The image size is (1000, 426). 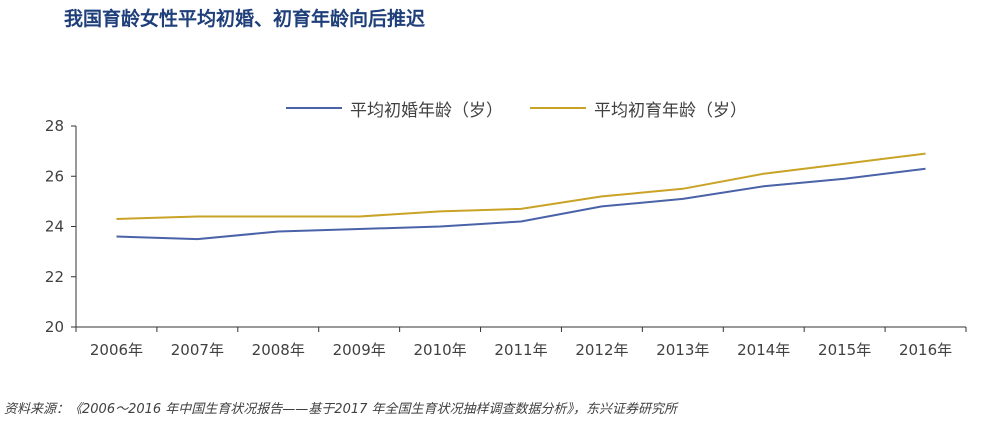 What do you see at coordinates (359, 350) in the screenshot?
I see `x-tick-label: 2009年` at bounding box center [359, 350].